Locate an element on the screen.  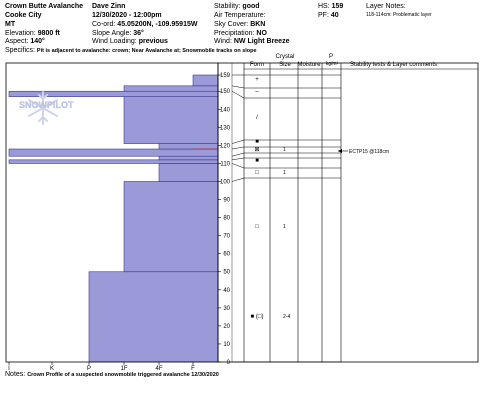
air-temp-label: Air Temperature: is located at coordinates (240, 15).